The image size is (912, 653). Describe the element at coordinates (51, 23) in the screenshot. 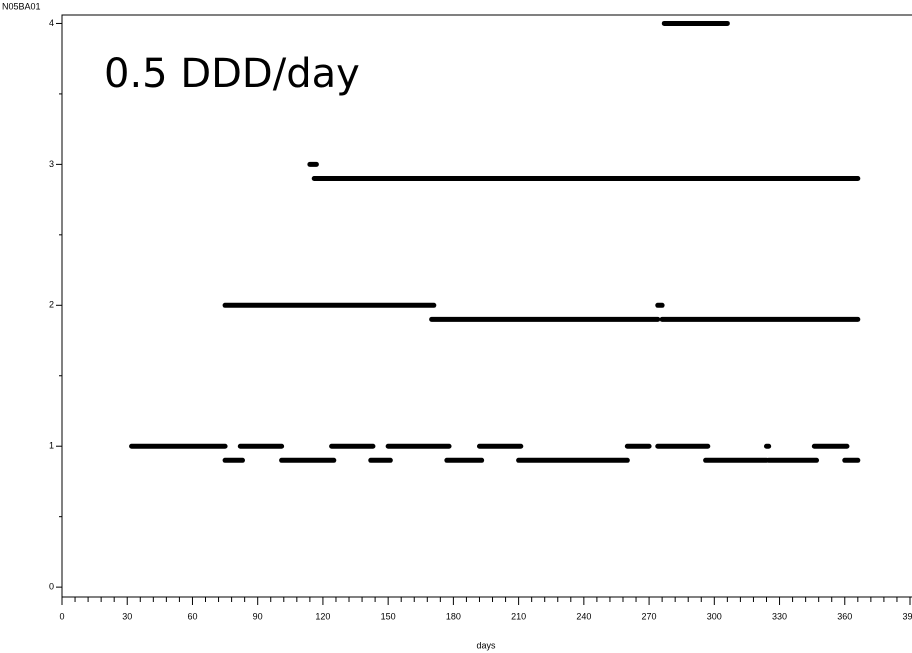

I see `y-tick-label: 4` at that location.